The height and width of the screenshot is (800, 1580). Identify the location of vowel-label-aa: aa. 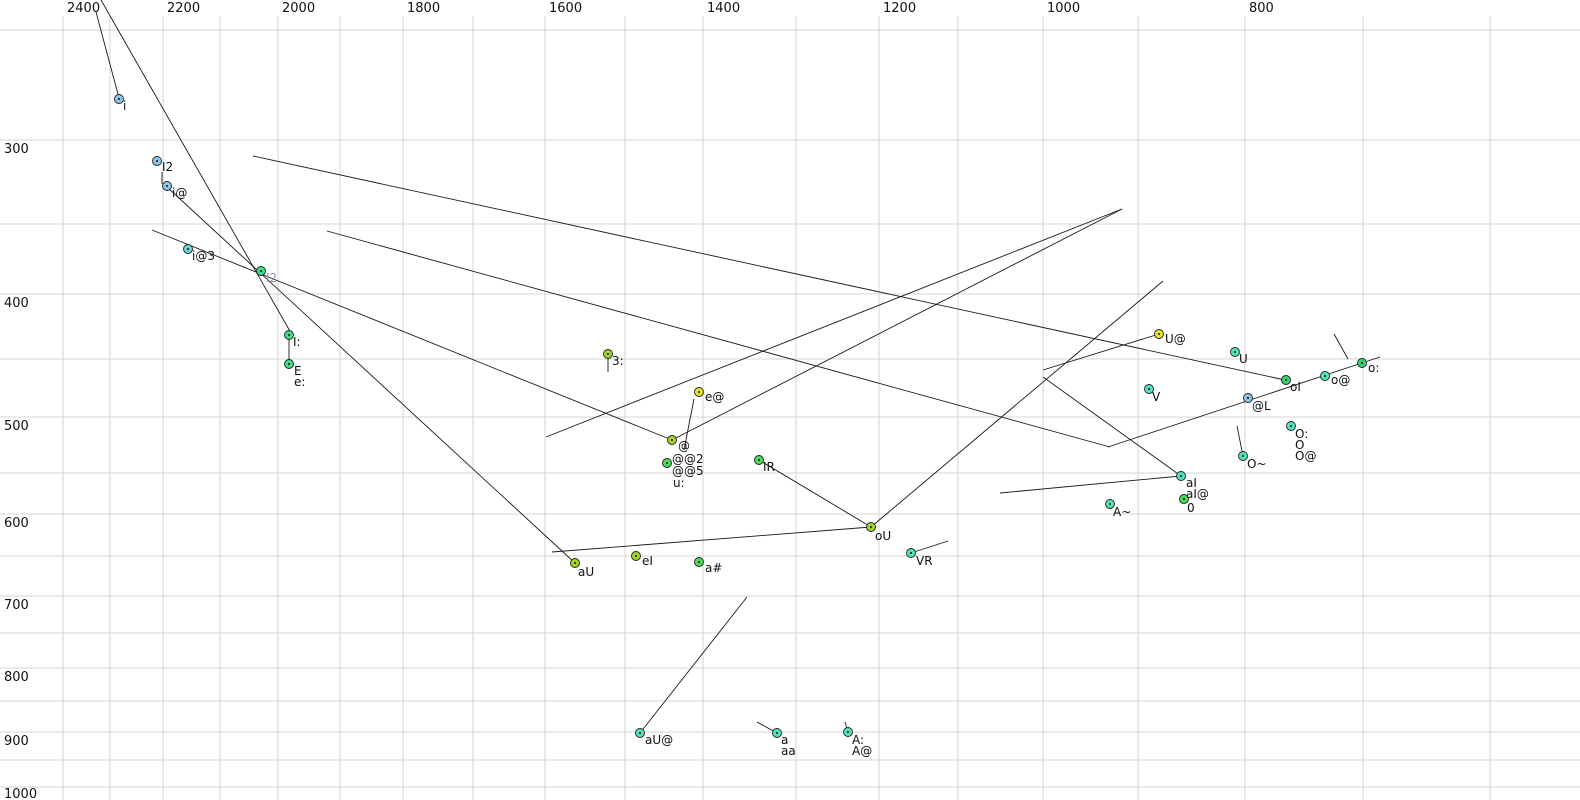
(788, 751).